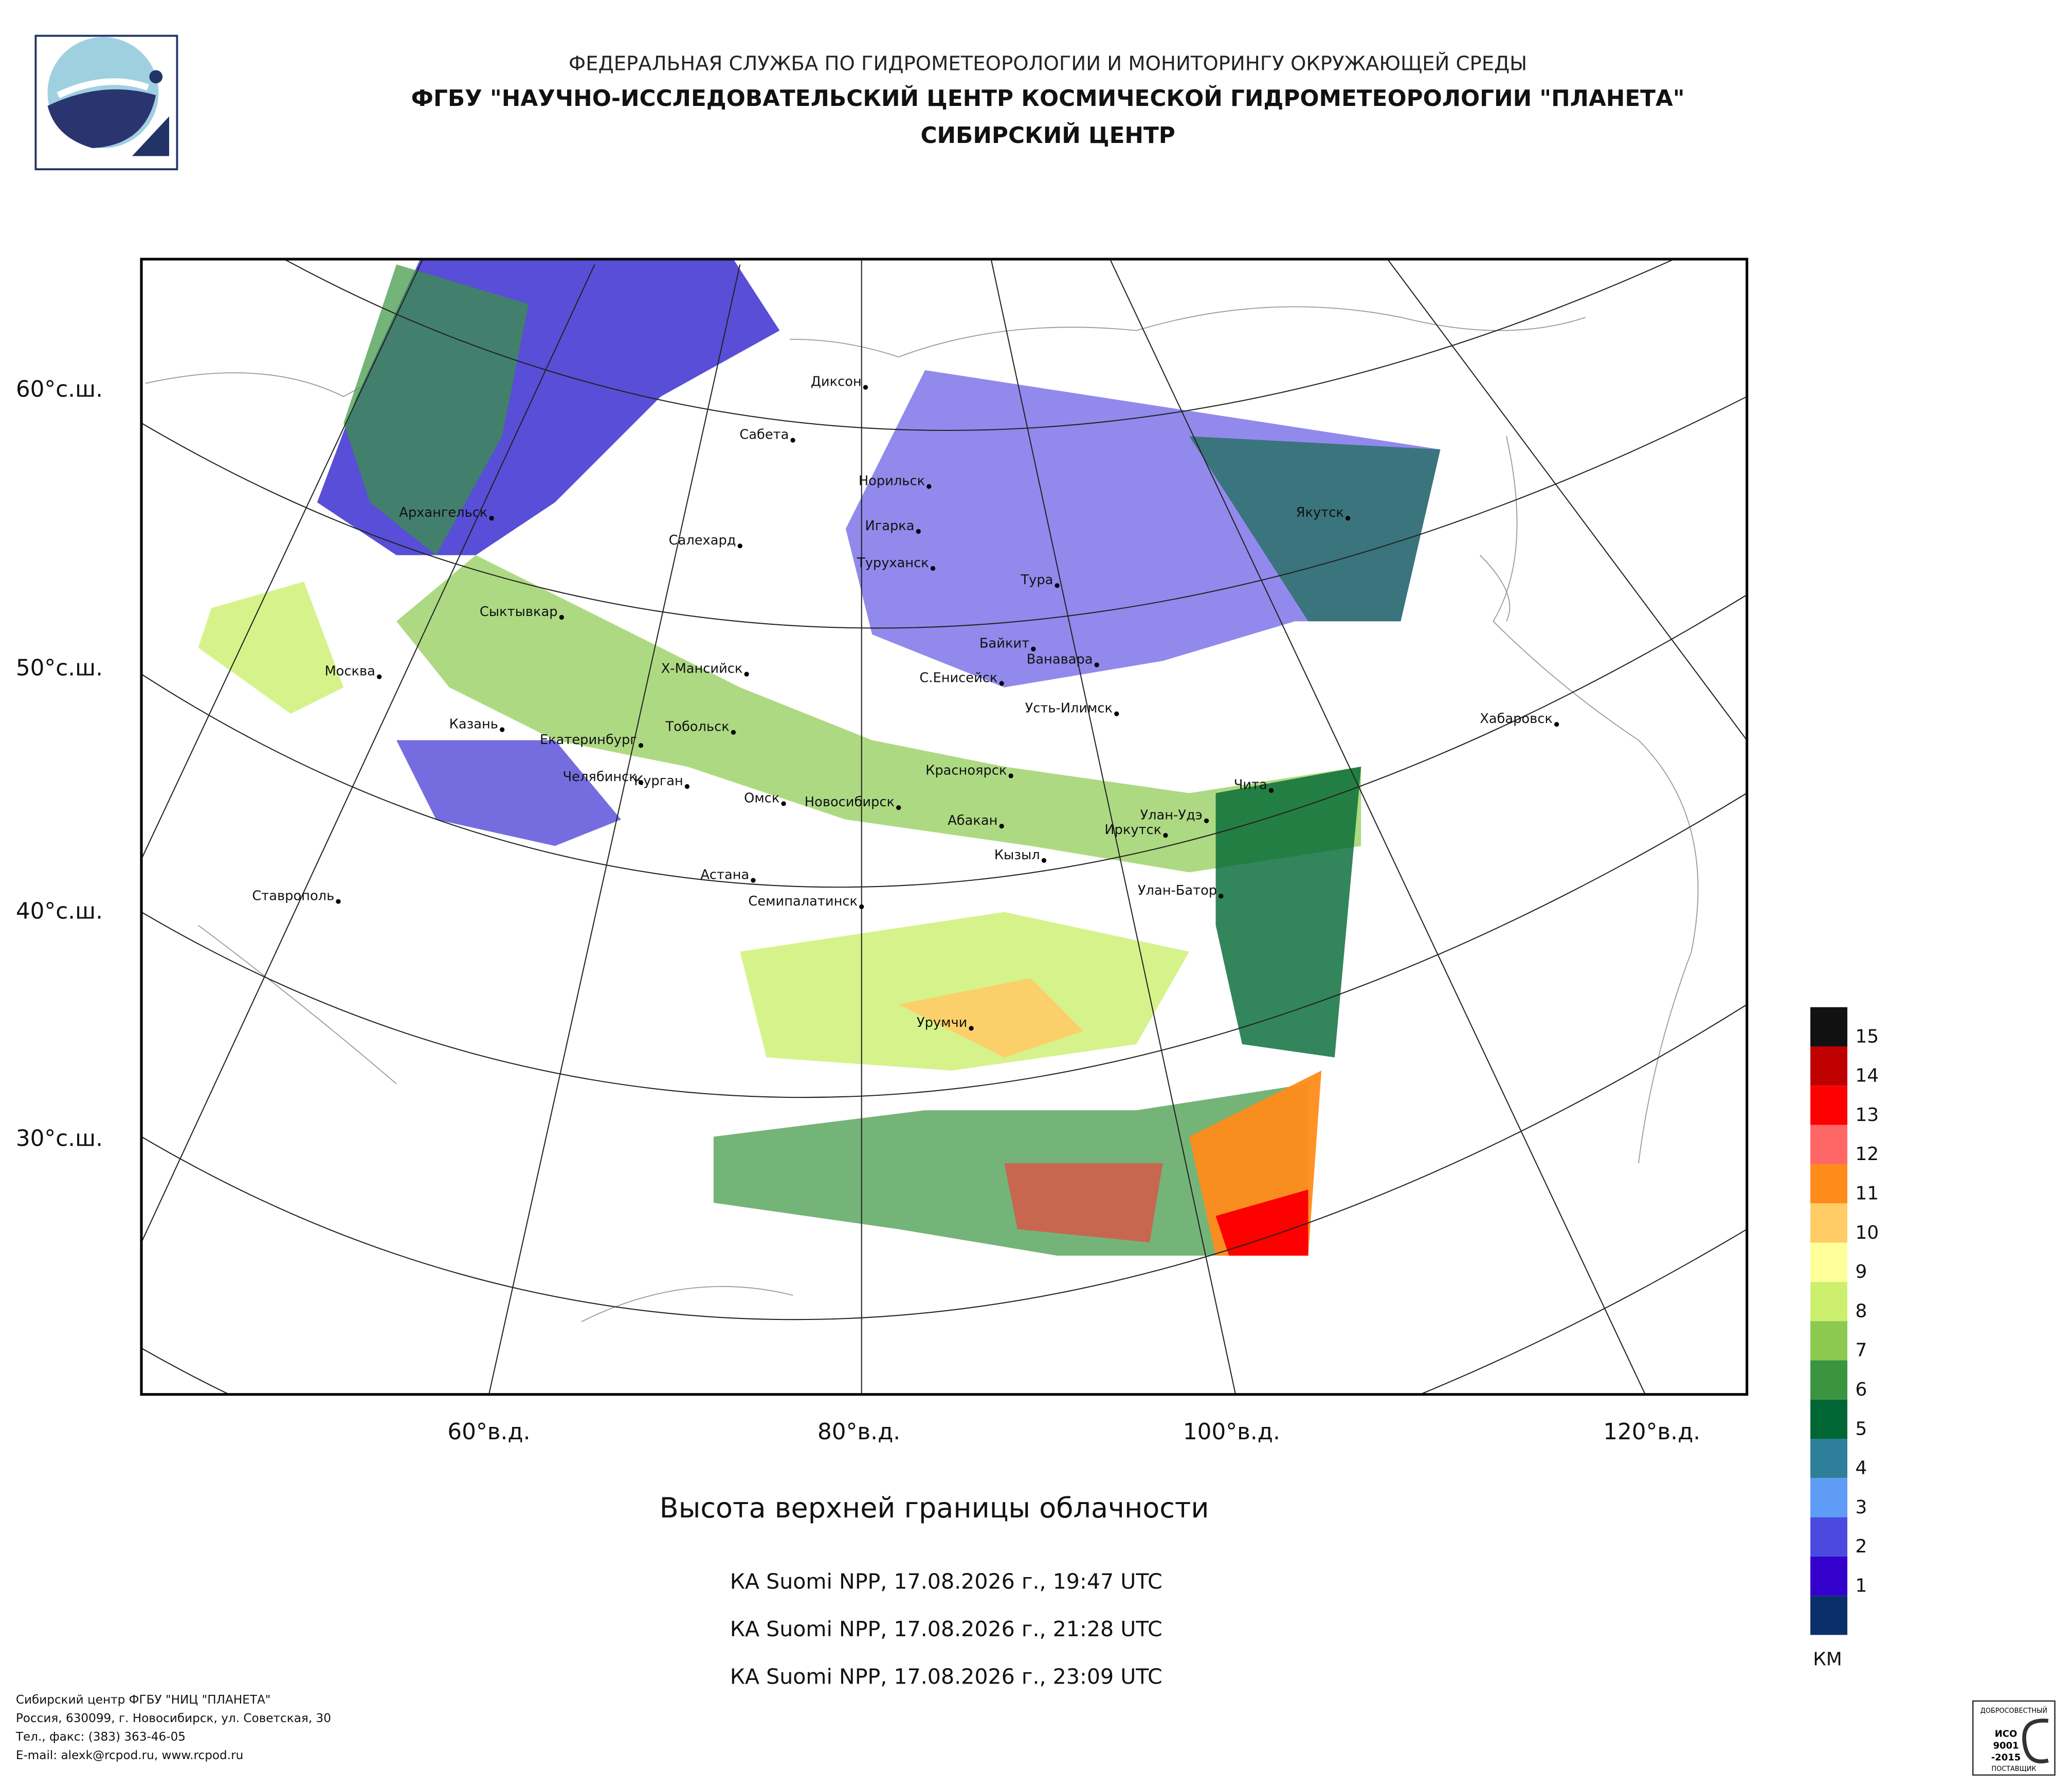 This screenshot has height=1791, width=2072. Describe the element at coordinates (1861, 1585) in the screenshot. I see `legend-label: 1` at that location.